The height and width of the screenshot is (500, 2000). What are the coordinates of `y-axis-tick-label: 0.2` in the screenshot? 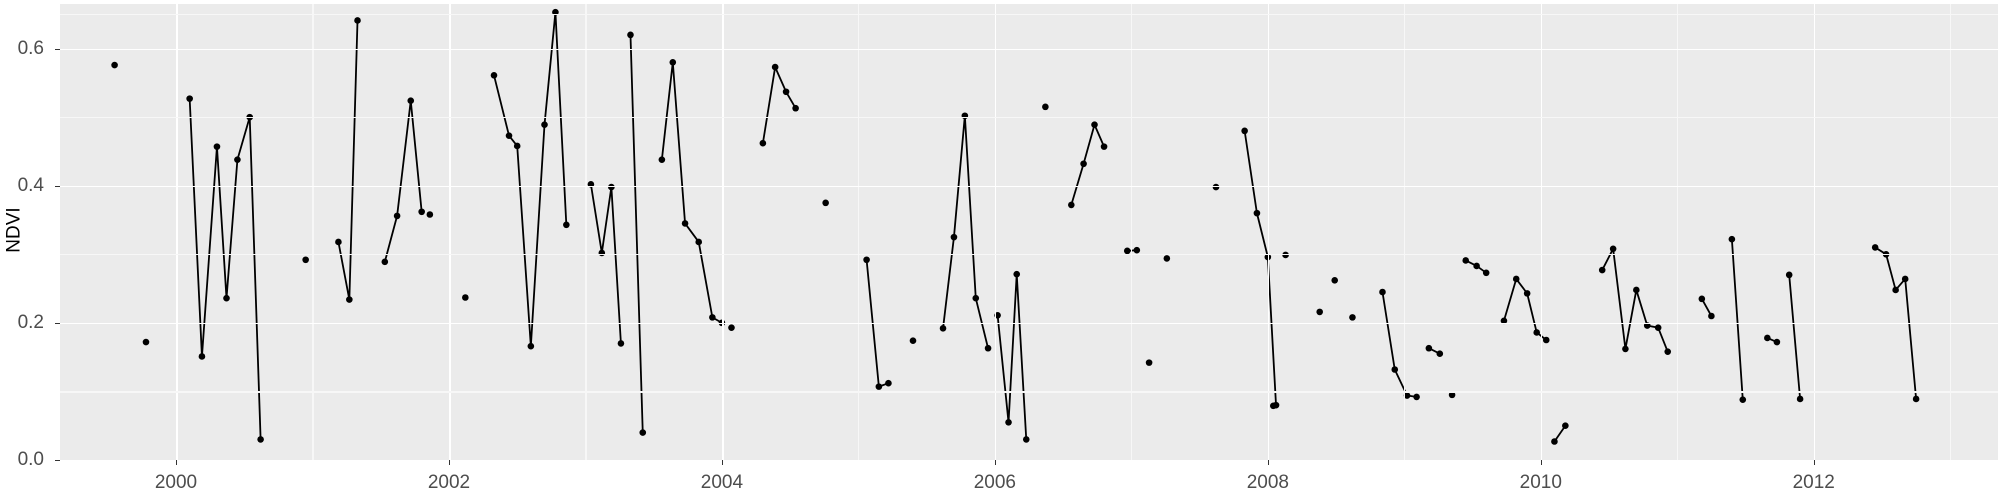 It's located at (30, 322).